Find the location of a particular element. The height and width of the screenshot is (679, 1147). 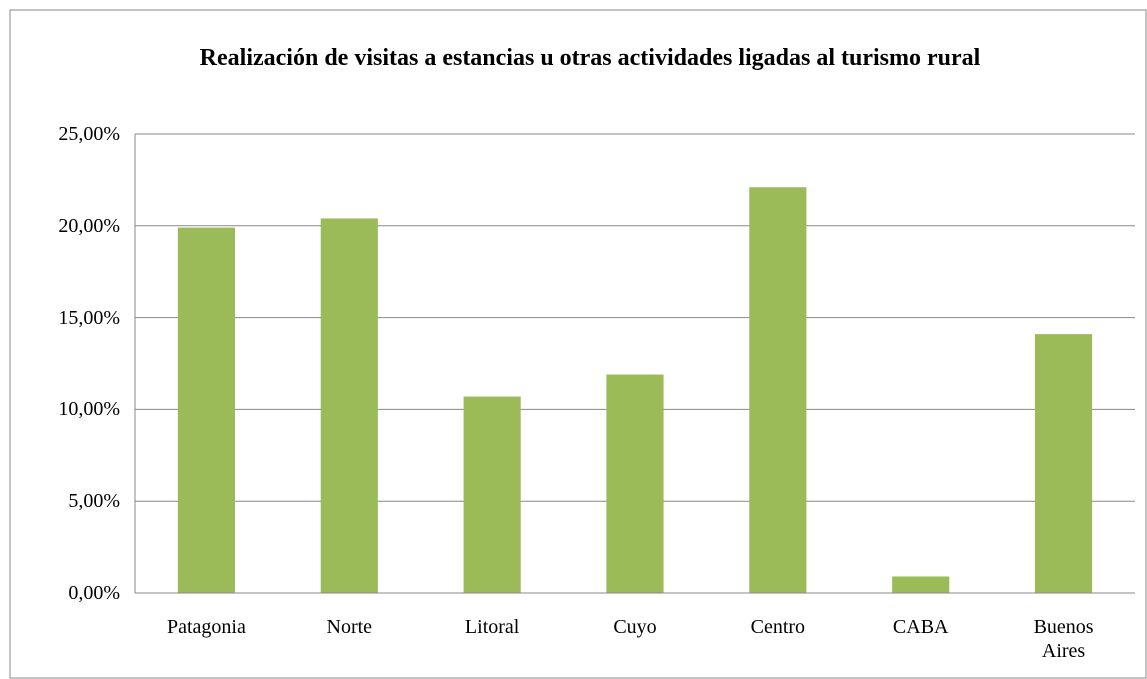

x-tick-label: Cuyo is located at coordinates (635, 627).